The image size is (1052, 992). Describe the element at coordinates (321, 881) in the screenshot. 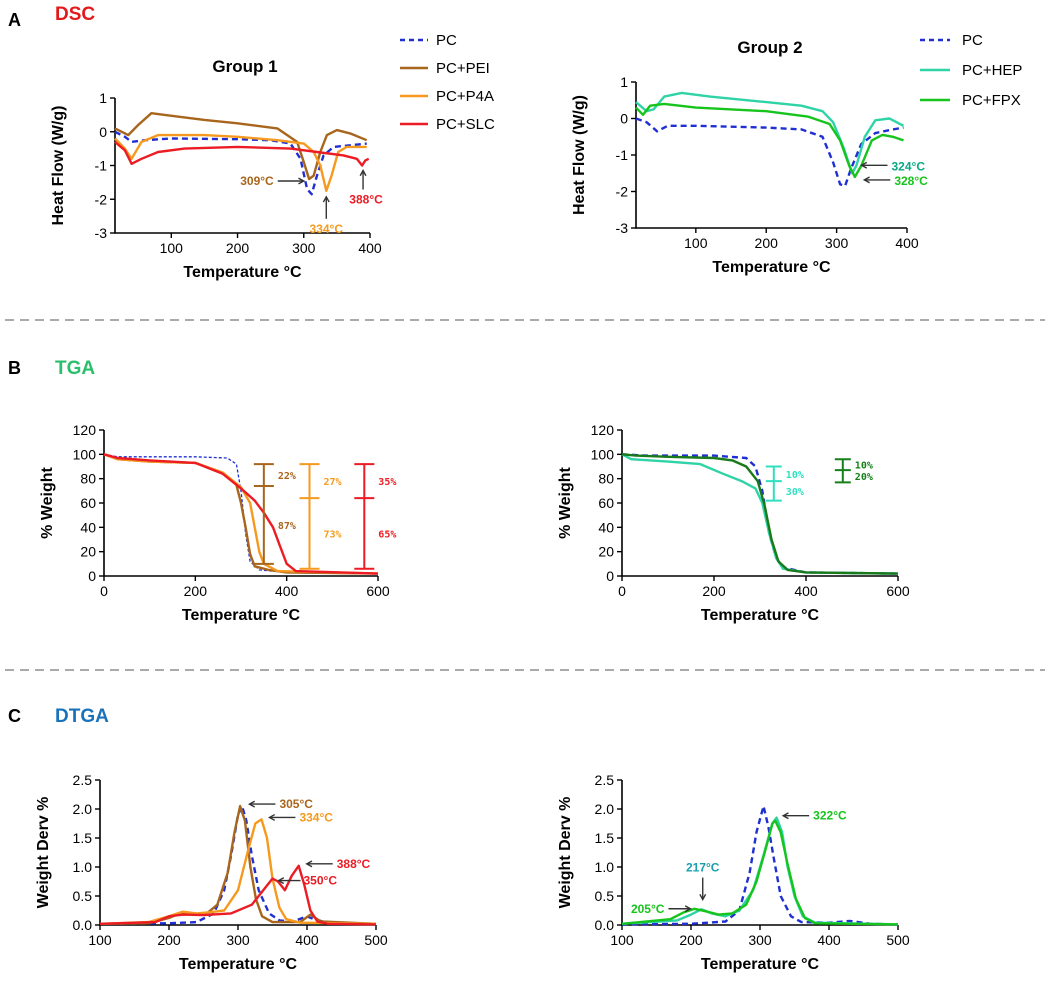

I see `dtga1-annotation-label: 350°C` at that location.